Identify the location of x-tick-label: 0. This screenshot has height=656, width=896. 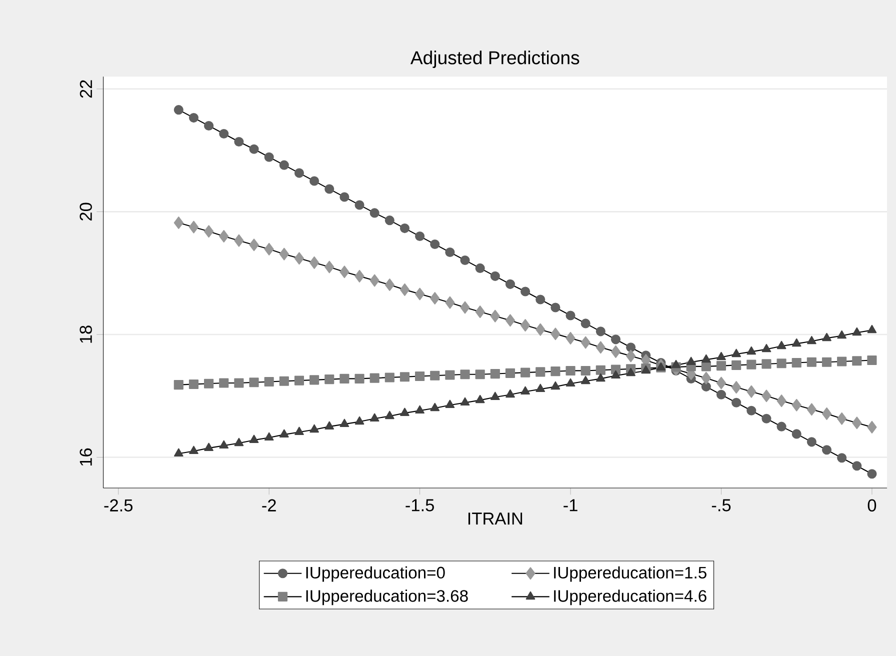
(872, 505).